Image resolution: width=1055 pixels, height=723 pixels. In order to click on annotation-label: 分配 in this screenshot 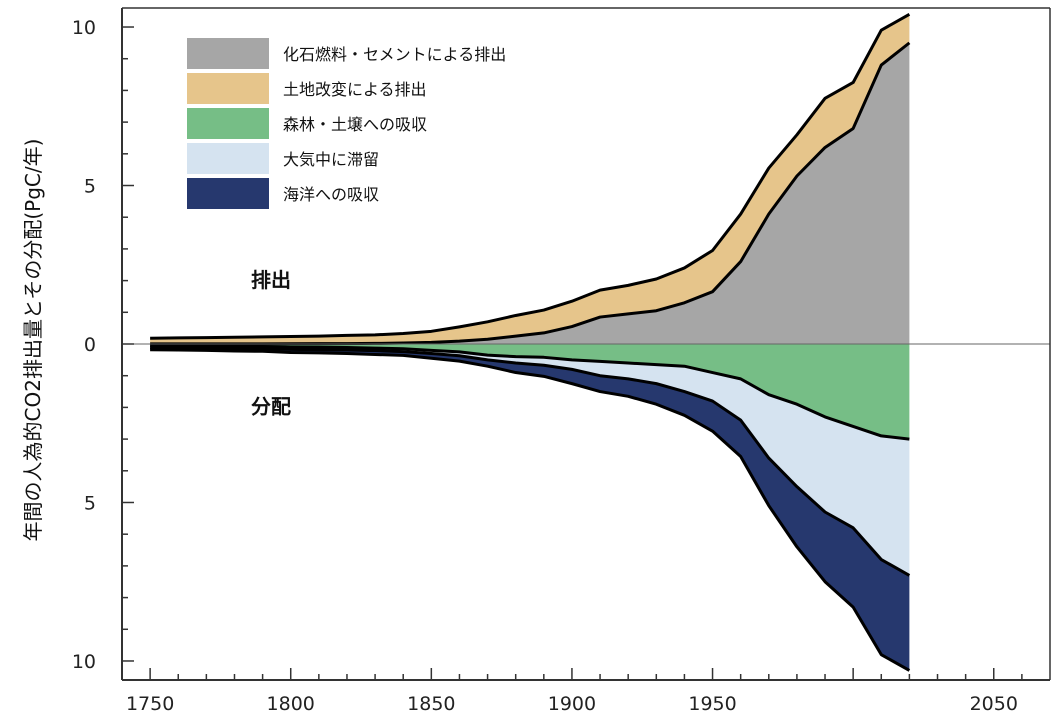, I will do `click(271, 407)`.